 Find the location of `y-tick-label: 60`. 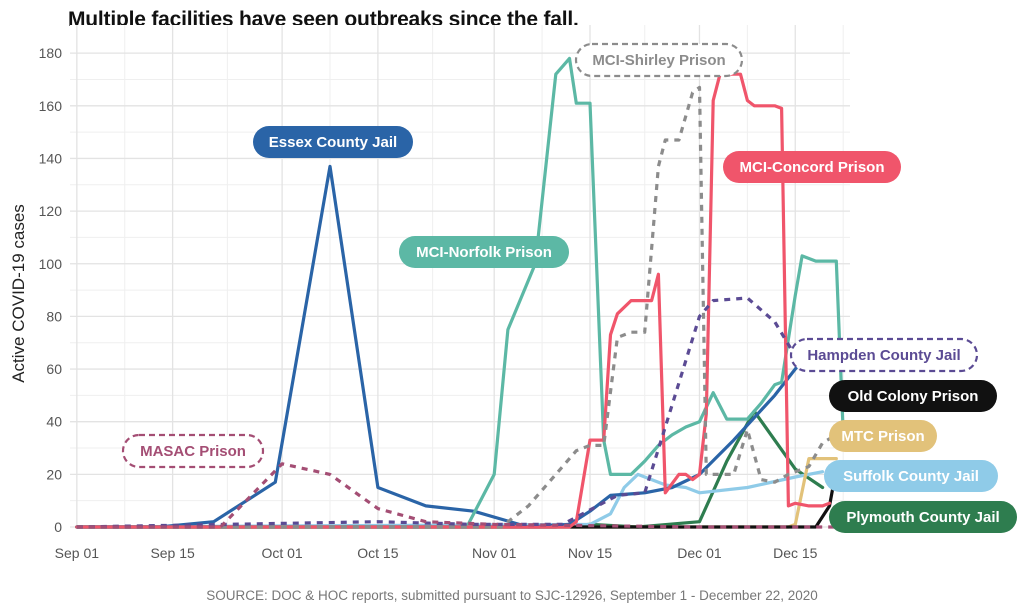

y-tick-label: 60 is located at coordinates (54, 369).